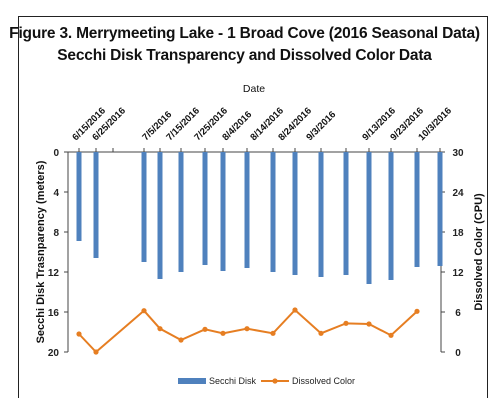  What do you see at coordinates (54, 313) in the screenshot?
I see `left-axis-tick-label: 16` at bounding box center [54, 313].